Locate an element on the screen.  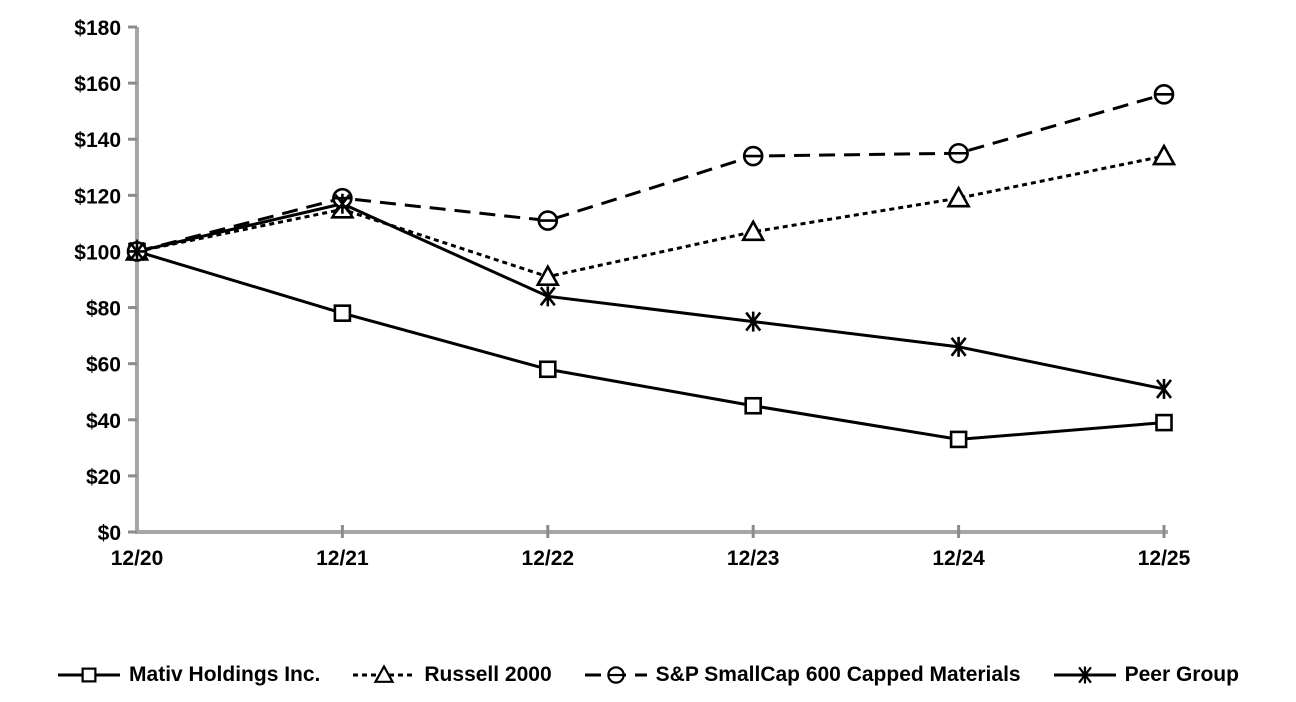
asterisk-legend-swatch is located at coordinates (1084, 675).